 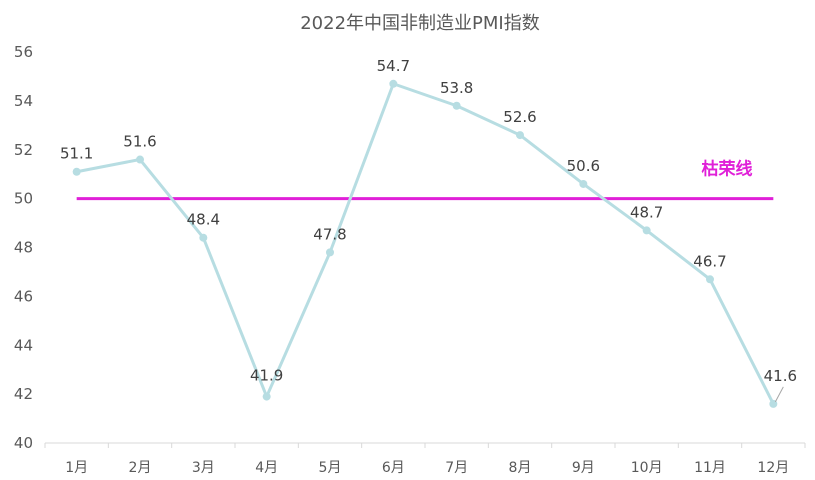 I want to click on data-label: 48.4, so click(x=203, y=220).